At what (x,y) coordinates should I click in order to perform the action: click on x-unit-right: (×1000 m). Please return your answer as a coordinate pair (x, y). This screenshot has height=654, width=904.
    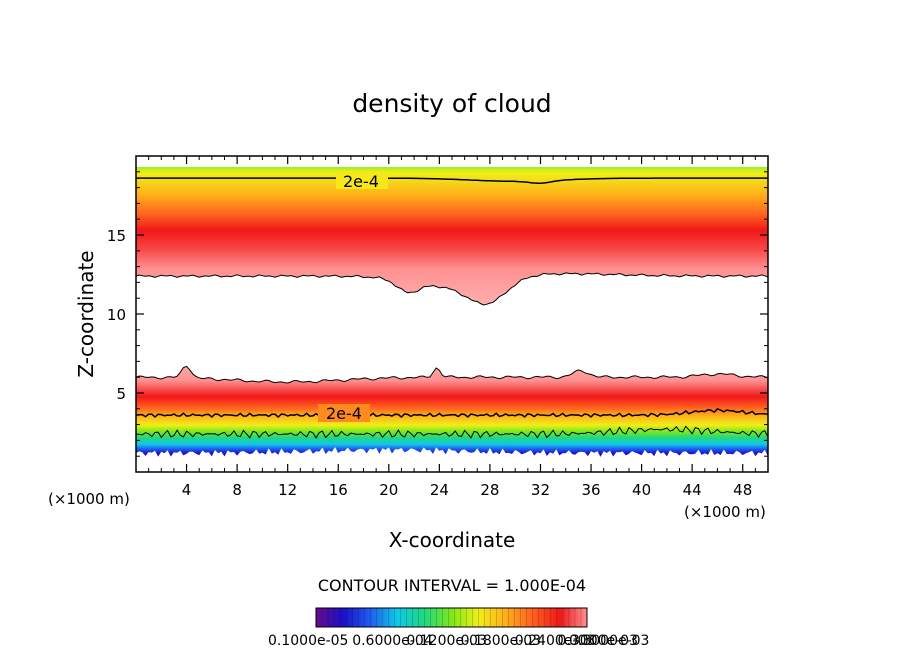
    Looking at the image, I should click on (725, 512).